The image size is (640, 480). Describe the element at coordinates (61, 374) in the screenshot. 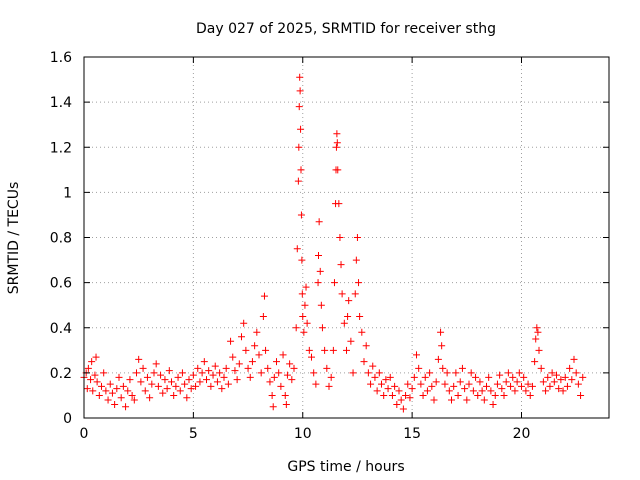

I see `y-tick-label: 0.2` at that location.